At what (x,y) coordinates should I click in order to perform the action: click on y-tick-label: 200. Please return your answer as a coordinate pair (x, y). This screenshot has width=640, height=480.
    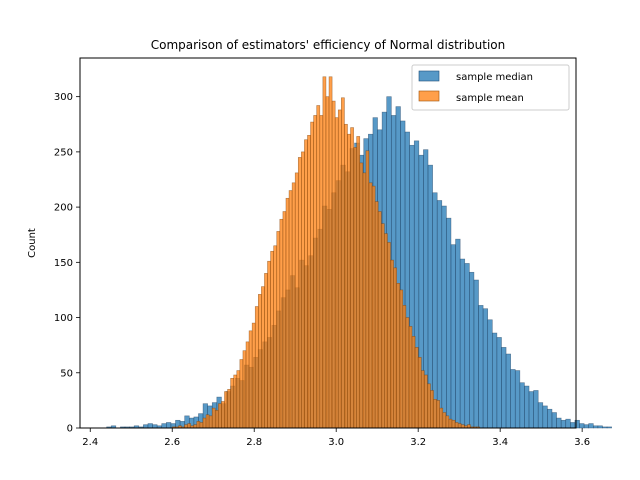
    Looking at the image, I should click on (63, 208).